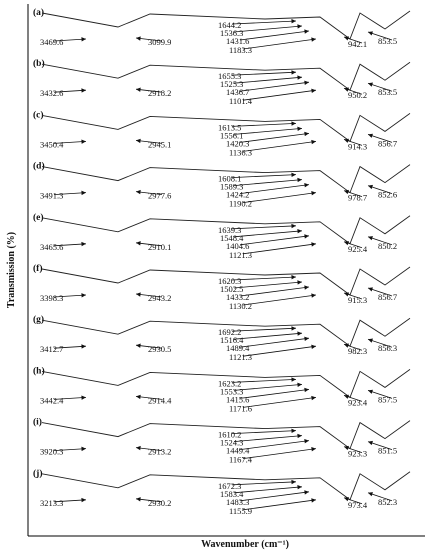 The image size is (430, 550). I want to click on peak-label: 1623.2, so click(229, 383).